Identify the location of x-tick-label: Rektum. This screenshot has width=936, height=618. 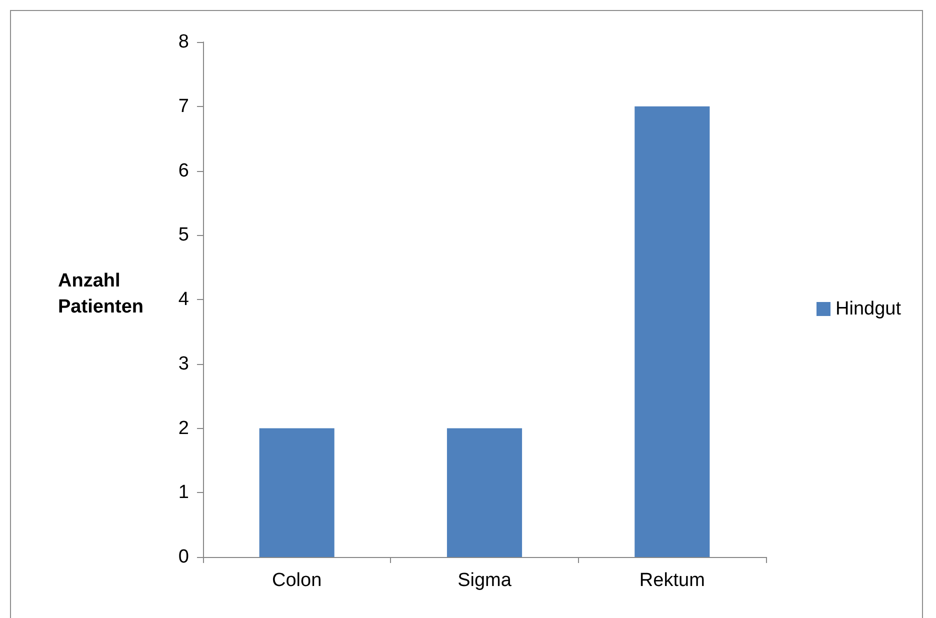
(672, 580).